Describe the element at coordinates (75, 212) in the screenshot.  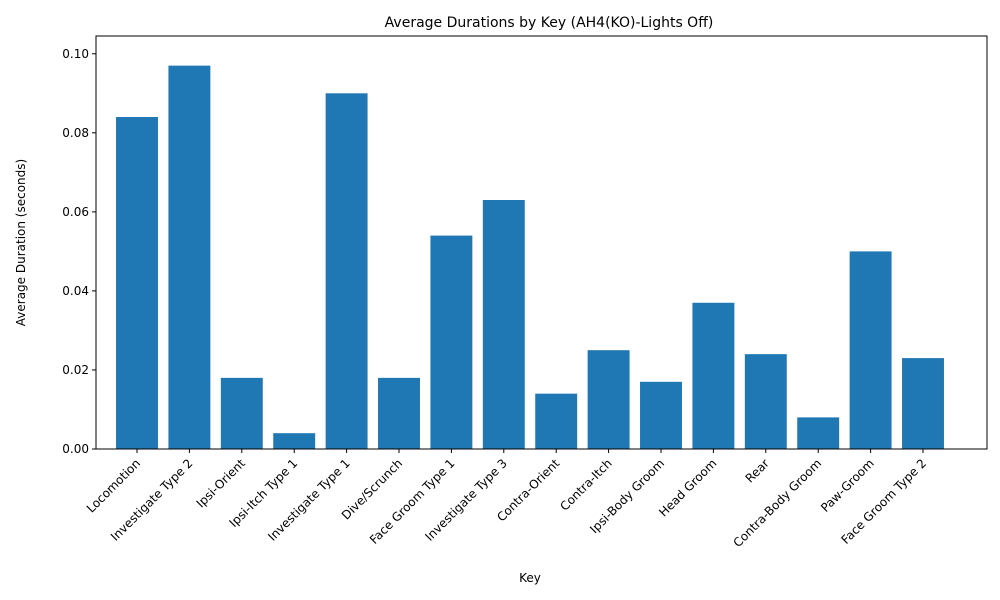
I see `y-tick-label-3: 0.06` at that location.